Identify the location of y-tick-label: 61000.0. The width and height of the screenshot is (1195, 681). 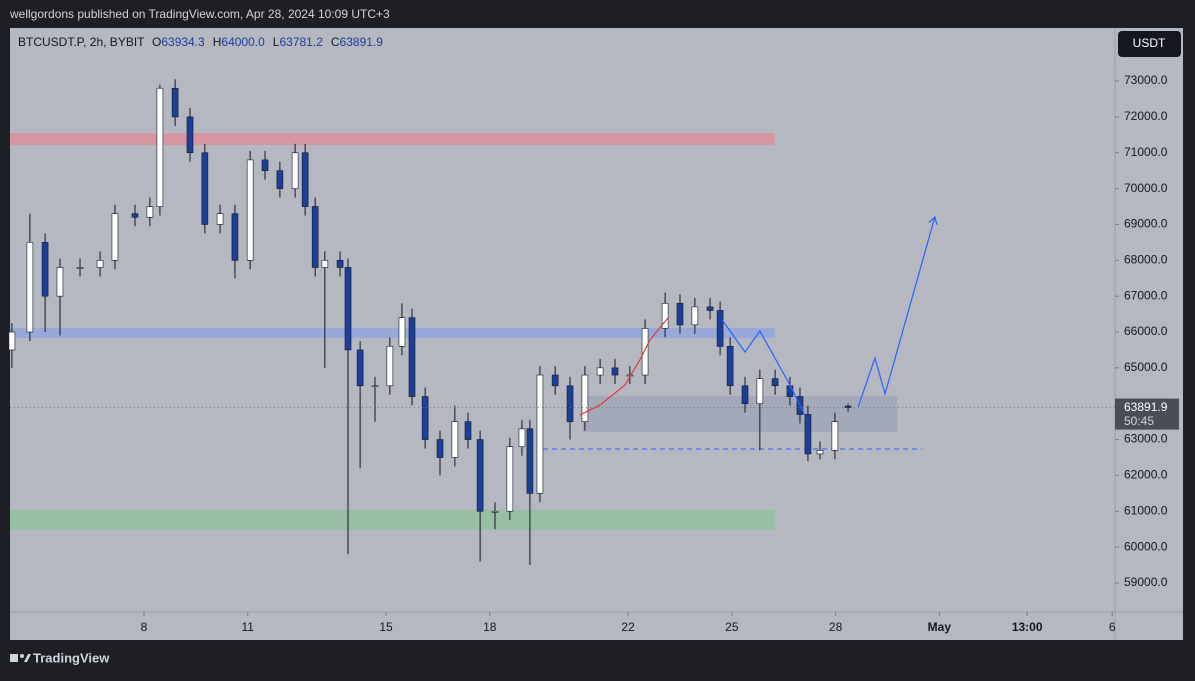
(1146, 510).